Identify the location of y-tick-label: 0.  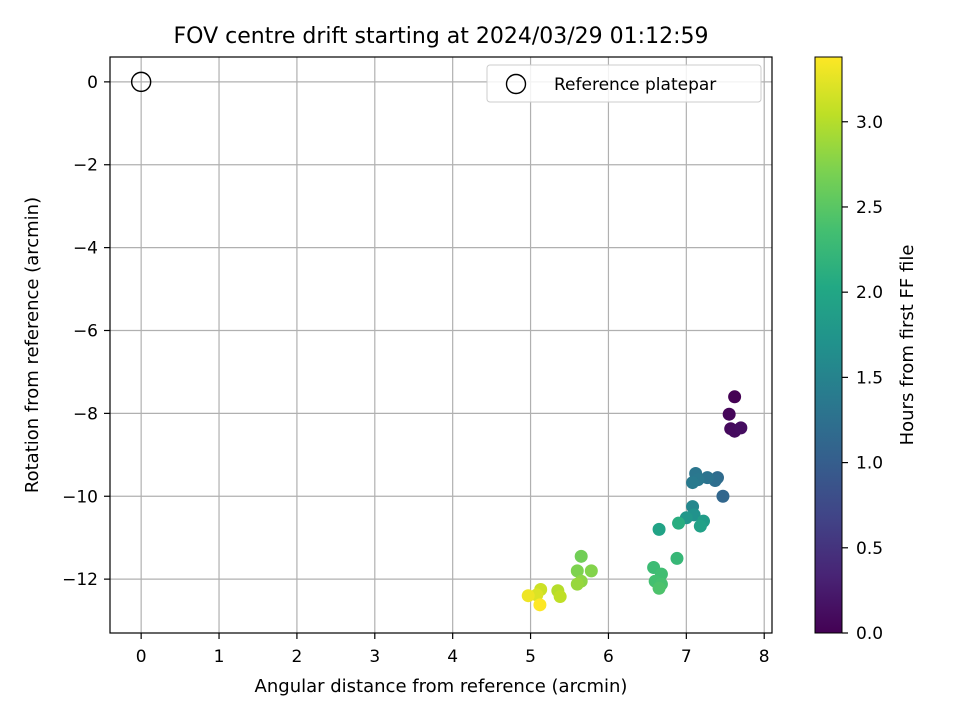
(92, 83).